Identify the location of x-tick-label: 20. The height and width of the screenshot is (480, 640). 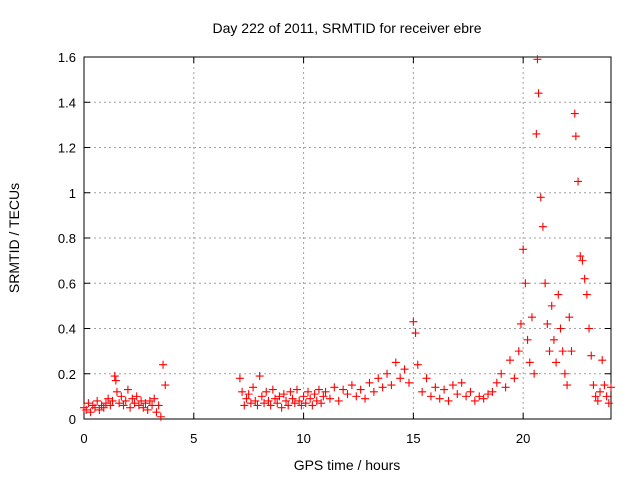
(523, 438).